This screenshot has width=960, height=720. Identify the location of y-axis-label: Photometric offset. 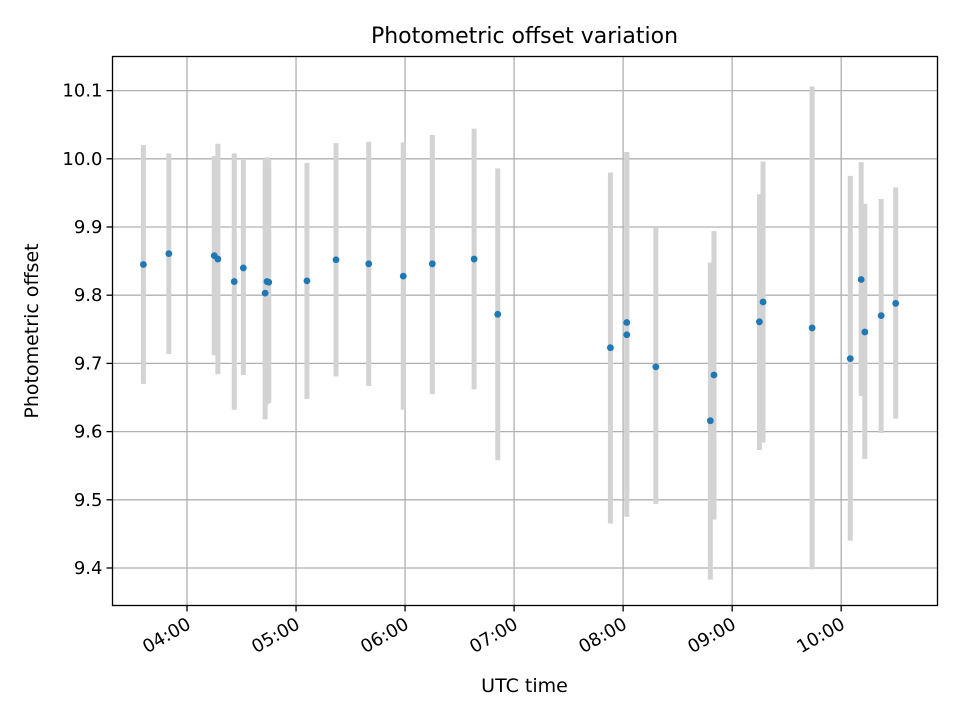
(32, 330).